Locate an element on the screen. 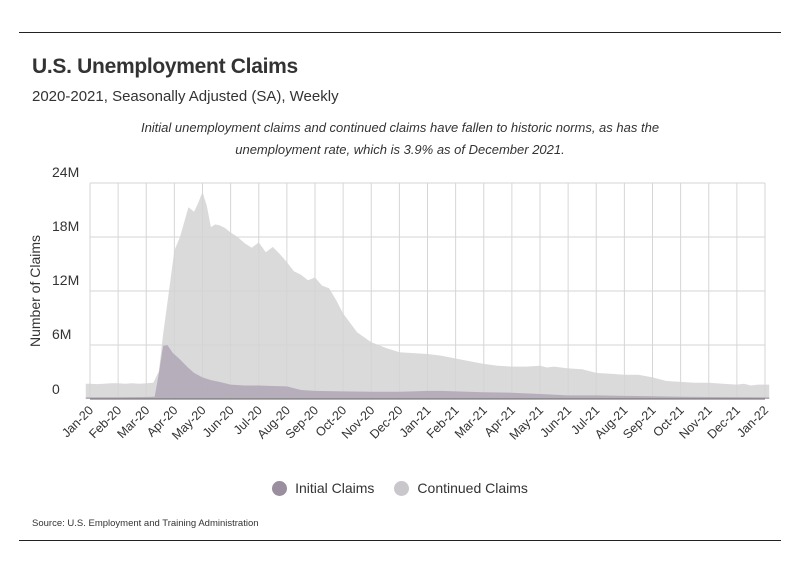  chart-title: U.S. Unemployment Claims is located at coordinates (165, 66).